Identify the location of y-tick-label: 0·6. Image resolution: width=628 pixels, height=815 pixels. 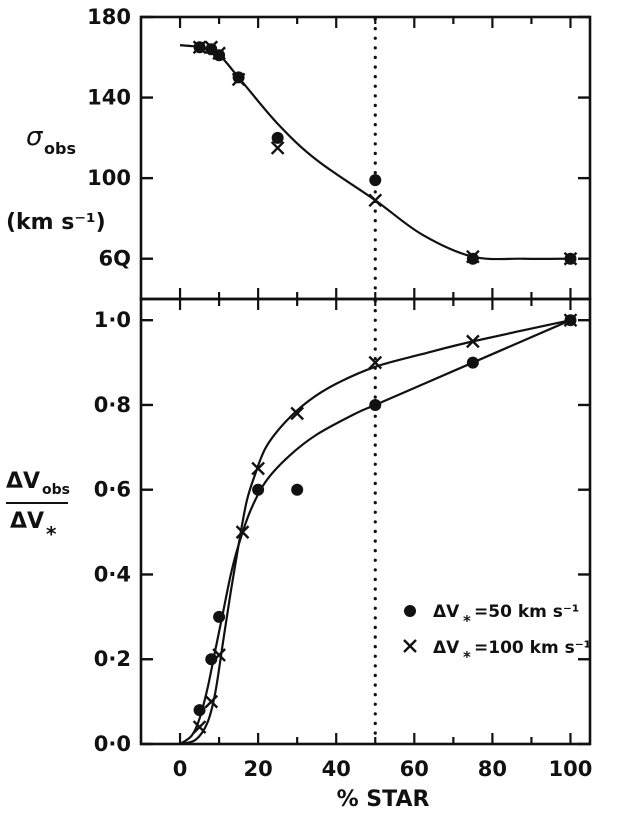
(112, 490).